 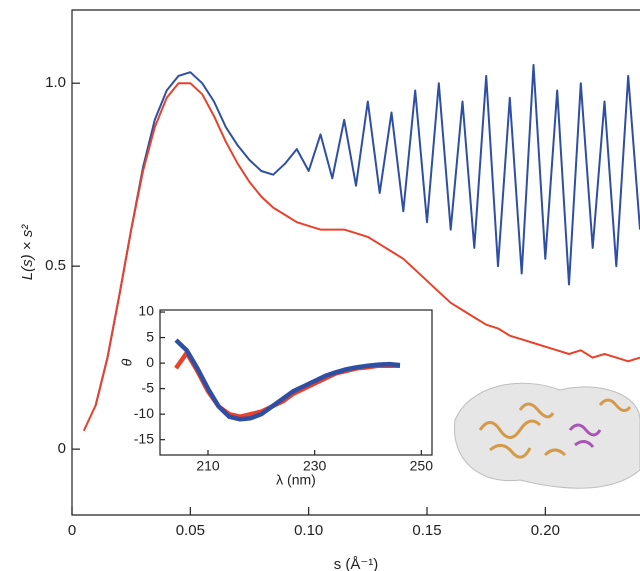 I want to click on y-axis-label: θ, so click(x=127, y=362).